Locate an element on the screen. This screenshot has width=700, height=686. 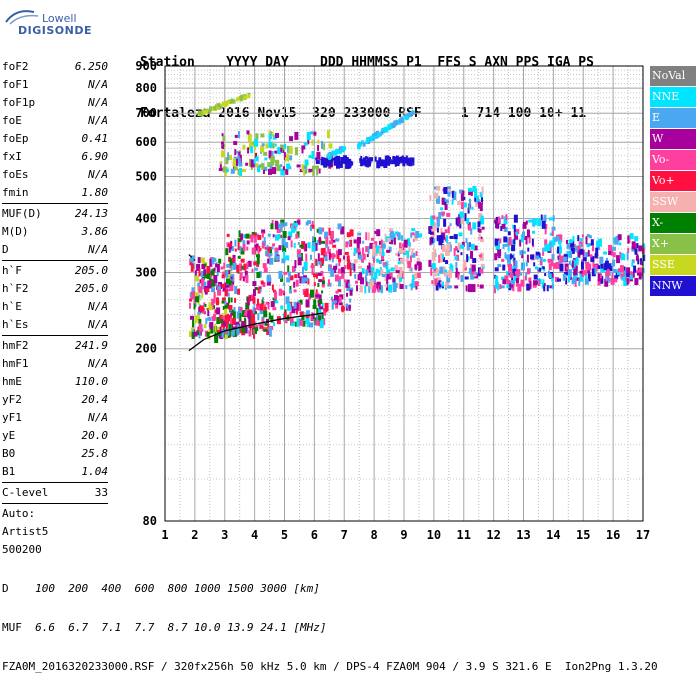
param-row-b1: B1 1.04 is located at coordinates (55, 472).